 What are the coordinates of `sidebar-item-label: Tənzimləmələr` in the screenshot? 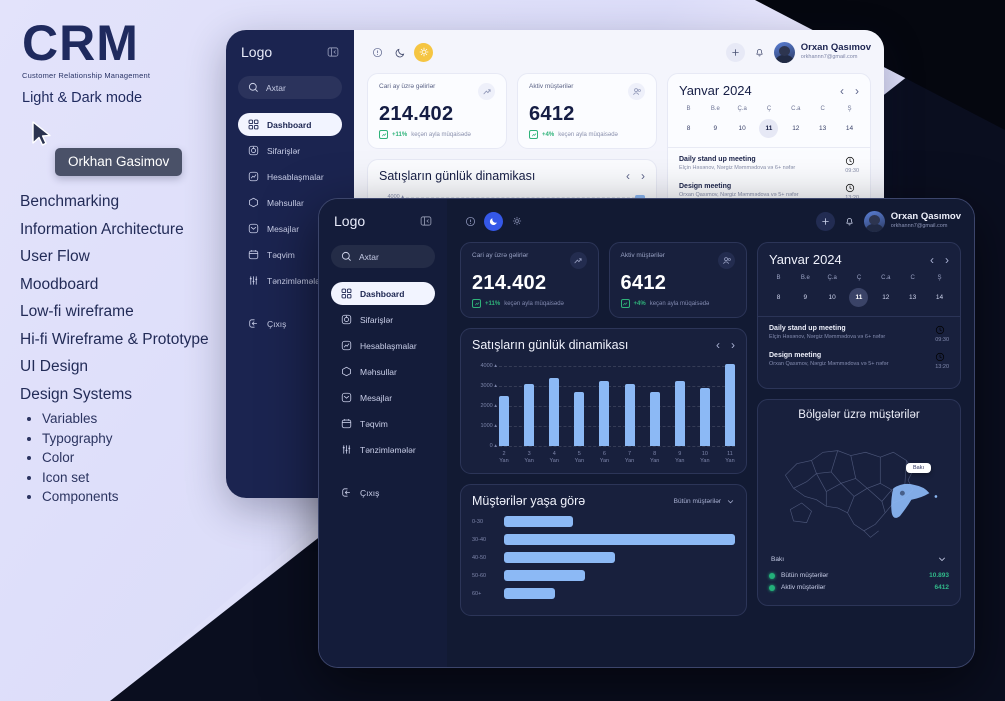 It's located at (388, 449).